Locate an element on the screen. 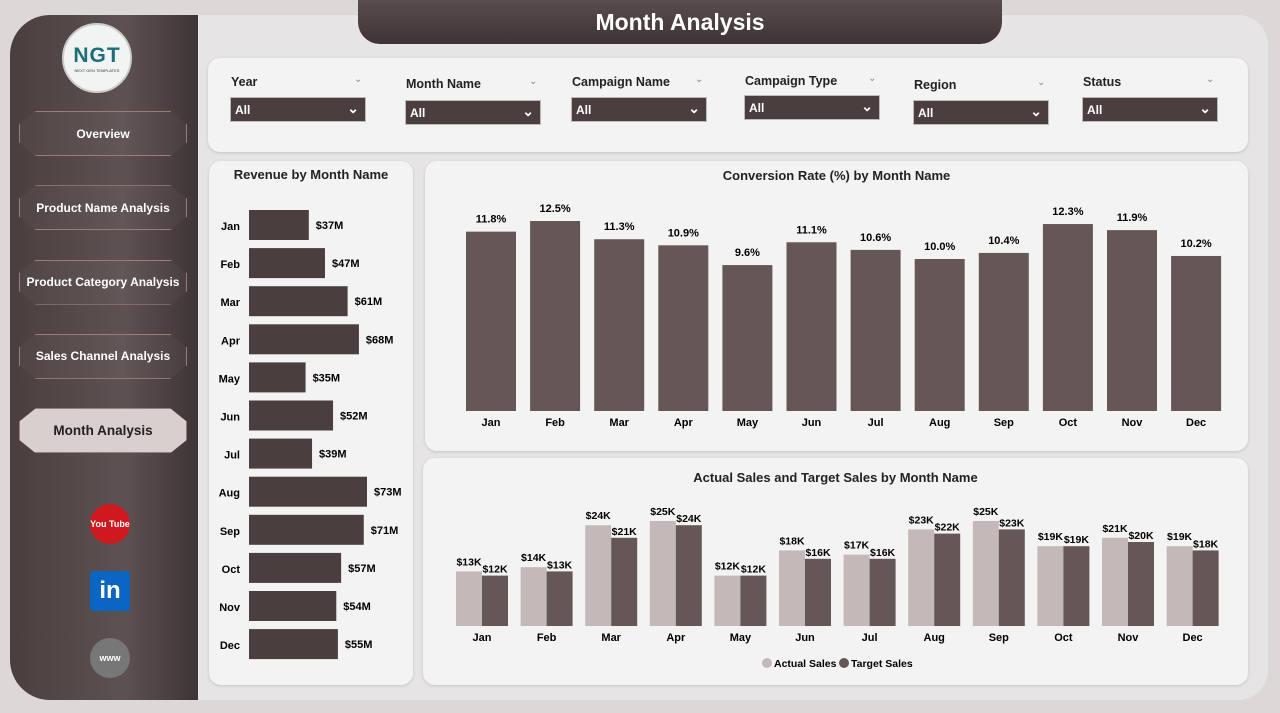  nav-product-category-analysis: Product Category Analysis is located at coordinates (103, 282).